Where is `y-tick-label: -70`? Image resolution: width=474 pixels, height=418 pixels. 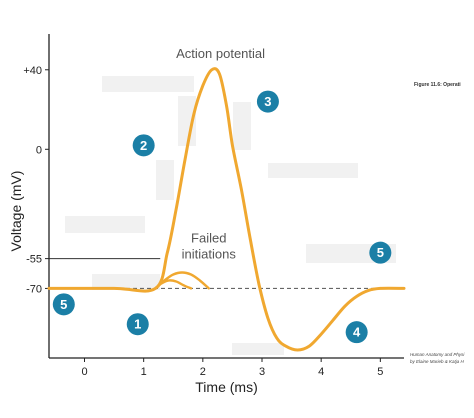
y-tick-label: -70 is located at coordinates (34, 289).